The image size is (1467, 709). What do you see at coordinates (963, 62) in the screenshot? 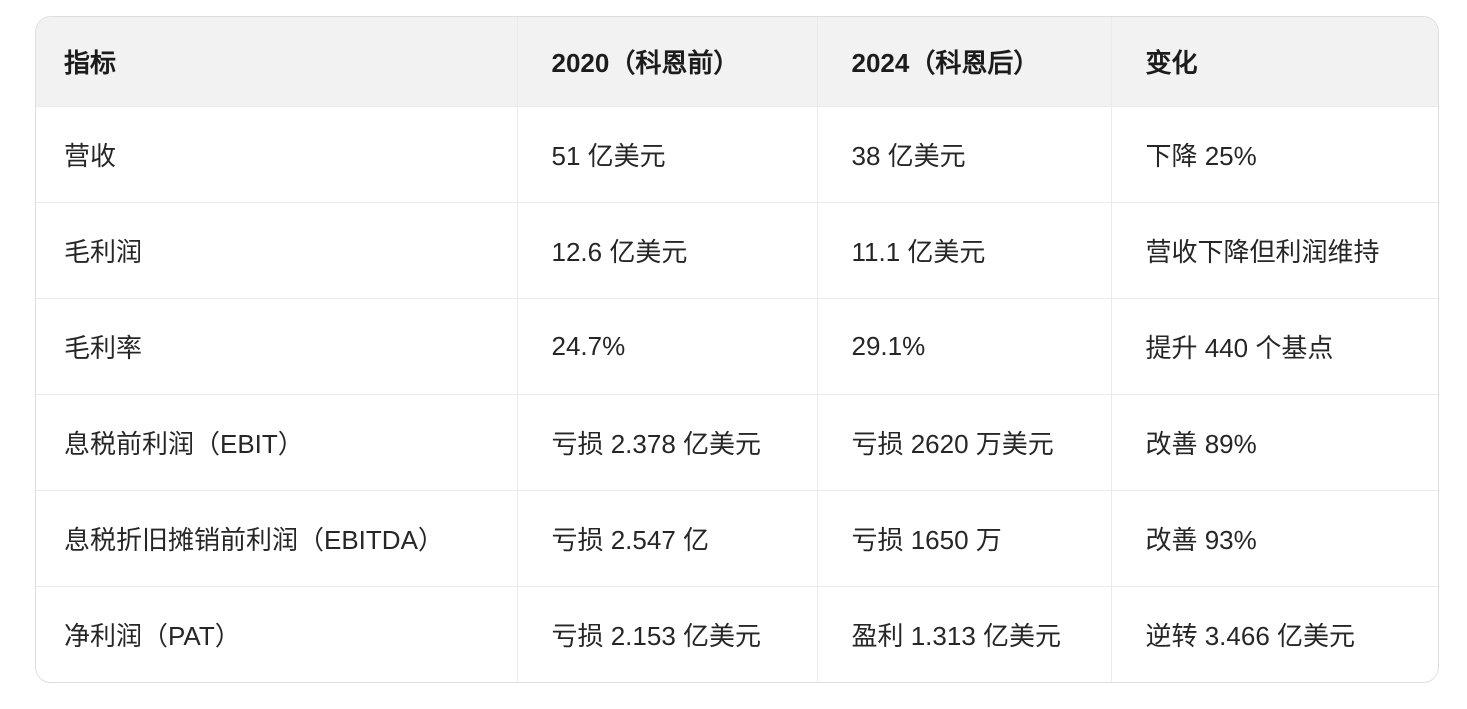
I see `column-header-2024-post: 2024（科恩后）` at bounding box center [963, 62].